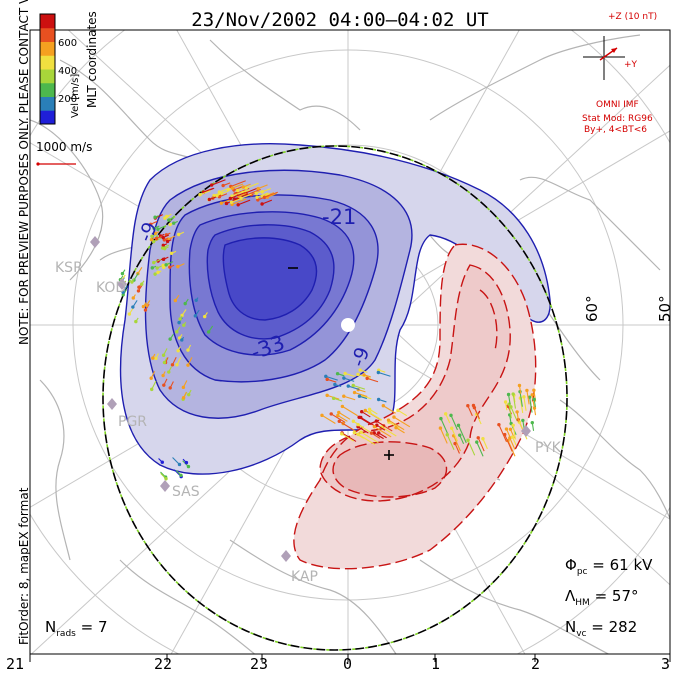 Image resolution: width=680 pixels, height=674 pixels. Describe the element at coordinates (548, 448) in the screenshot. I see `radar-label-pyk: PYK` at that location.